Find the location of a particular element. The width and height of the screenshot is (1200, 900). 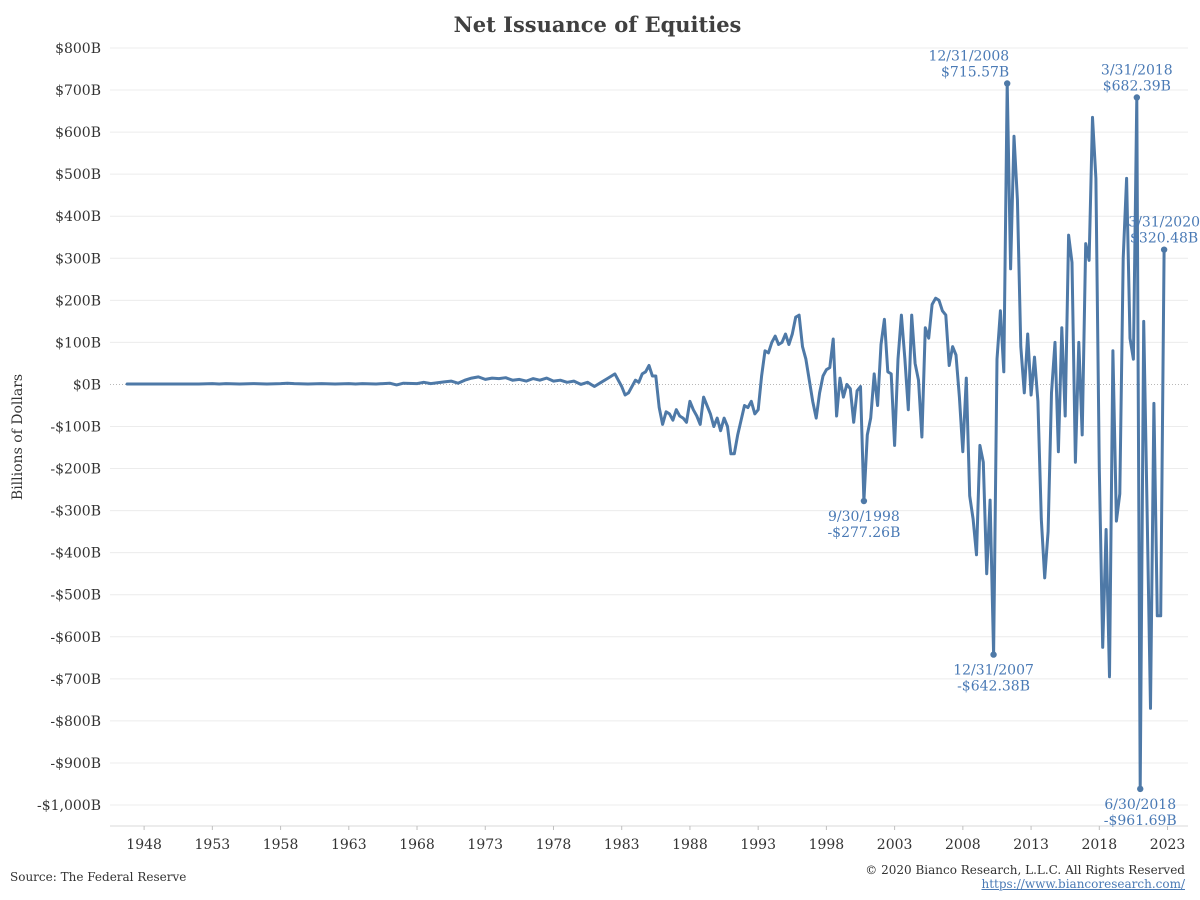

chart-title: Net Issuance of Equities is located at coordinates (597, 24).